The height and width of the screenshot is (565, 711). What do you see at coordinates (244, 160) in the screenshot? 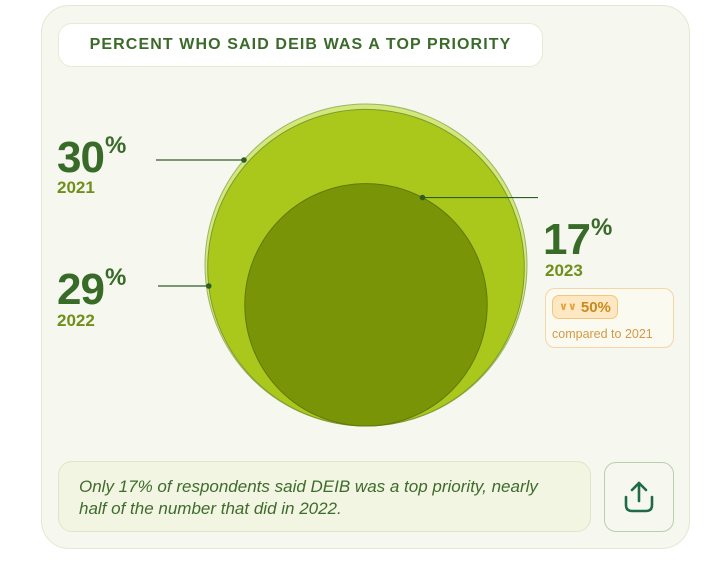
I see `leader-dot-2021` at bounding box center [244, 160].